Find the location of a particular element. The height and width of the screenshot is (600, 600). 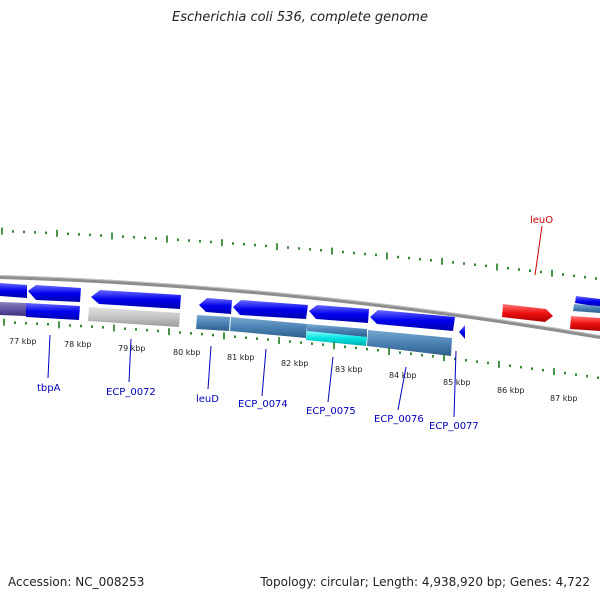

gene-label-ecp0074: ECP_0074 is located at coordinates (263, 379).